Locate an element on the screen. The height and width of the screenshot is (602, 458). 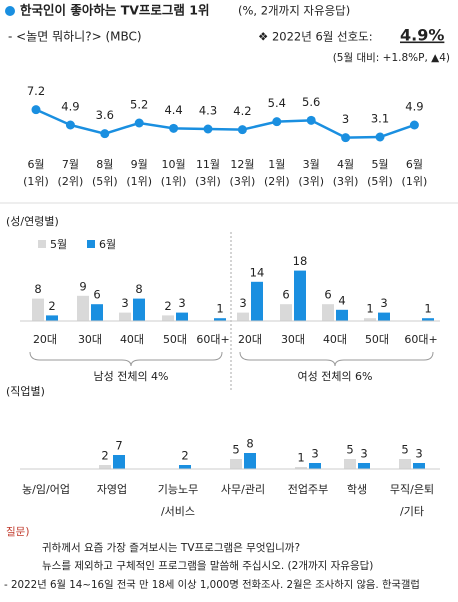
x-tick-label: 30대 is located at coordinates (90, 339).